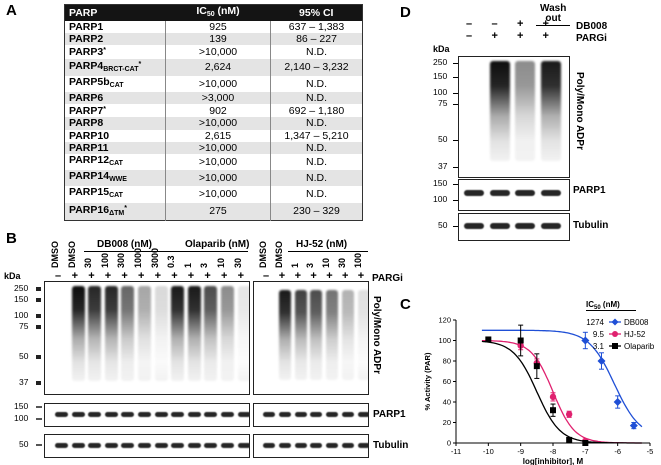  What do you see at coordinates (357, 260) in the screenshot?
I see `lane-label: 100` at bounding box center [357, 260].